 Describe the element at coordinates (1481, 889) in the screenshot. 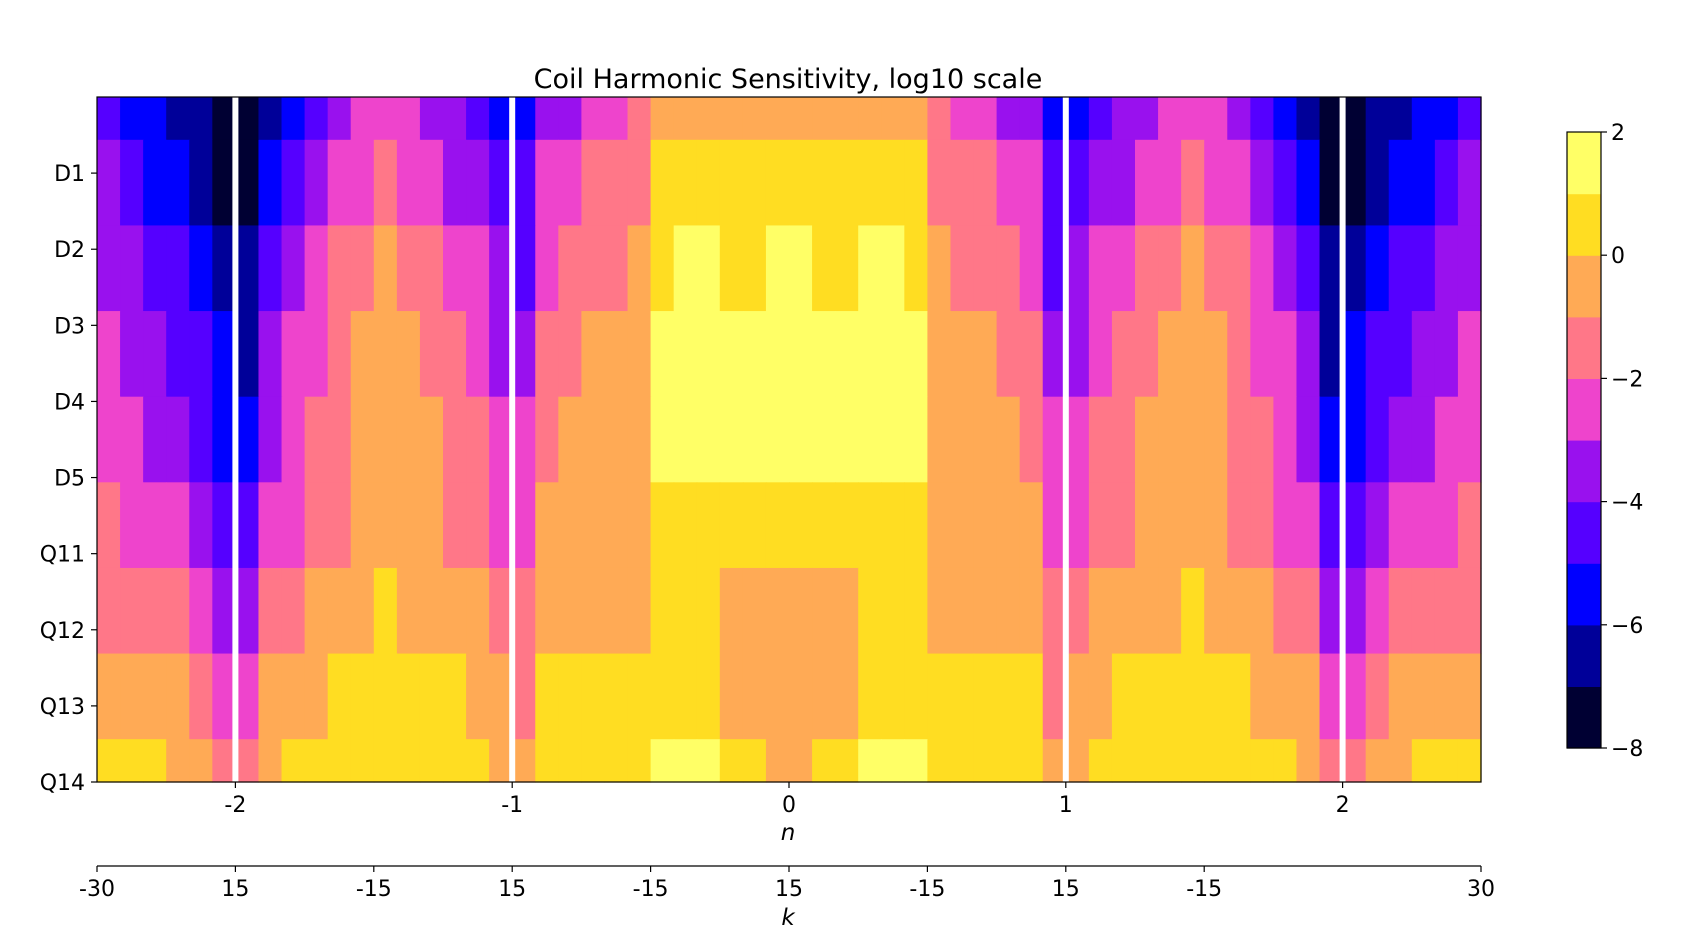

I see `k-tick-label: 30` at that location.